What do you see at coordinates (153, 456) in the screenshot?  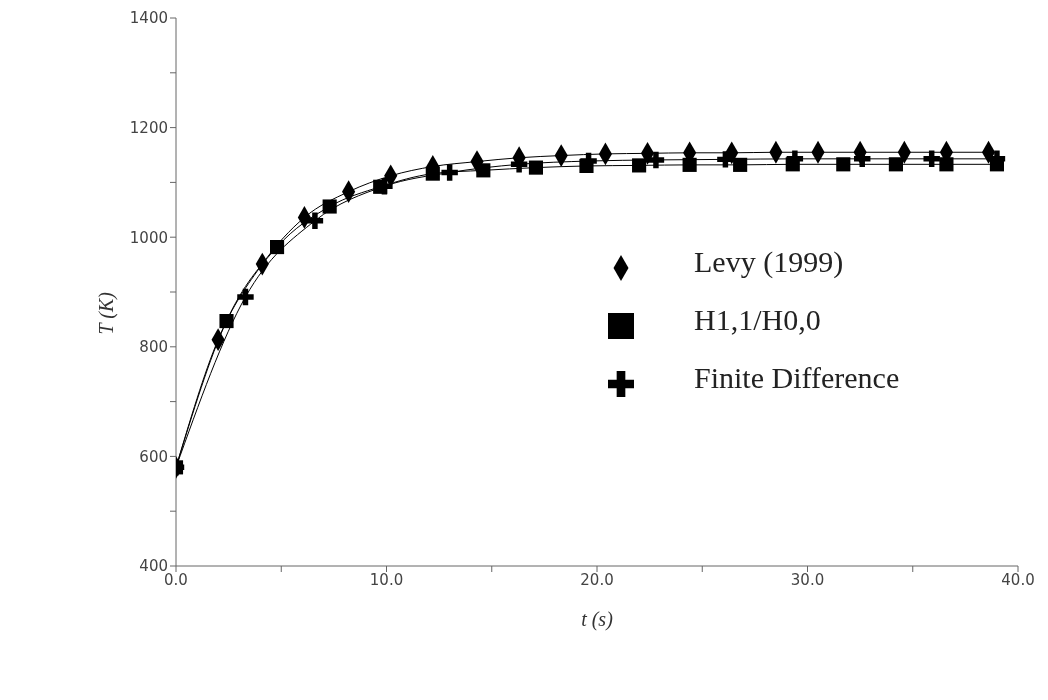 I see `y-tick-label: 600` at bounding box center [153, 456].